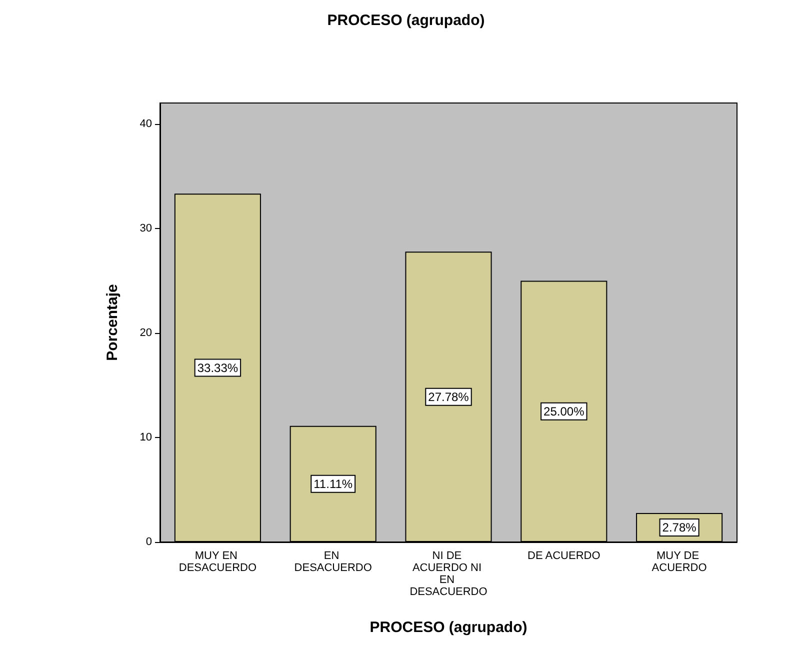  I want to click on y-axis-title: Porcentaje, so click(112, 322).